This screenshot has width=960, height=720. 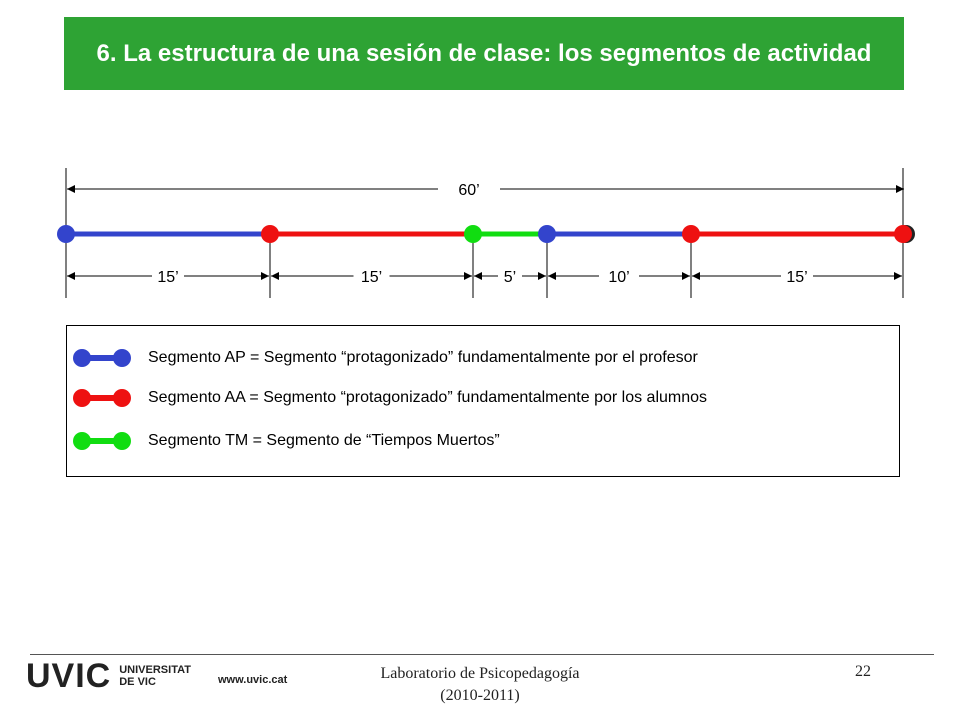 I want to click on footer-divider, so click(x=482, y=654).